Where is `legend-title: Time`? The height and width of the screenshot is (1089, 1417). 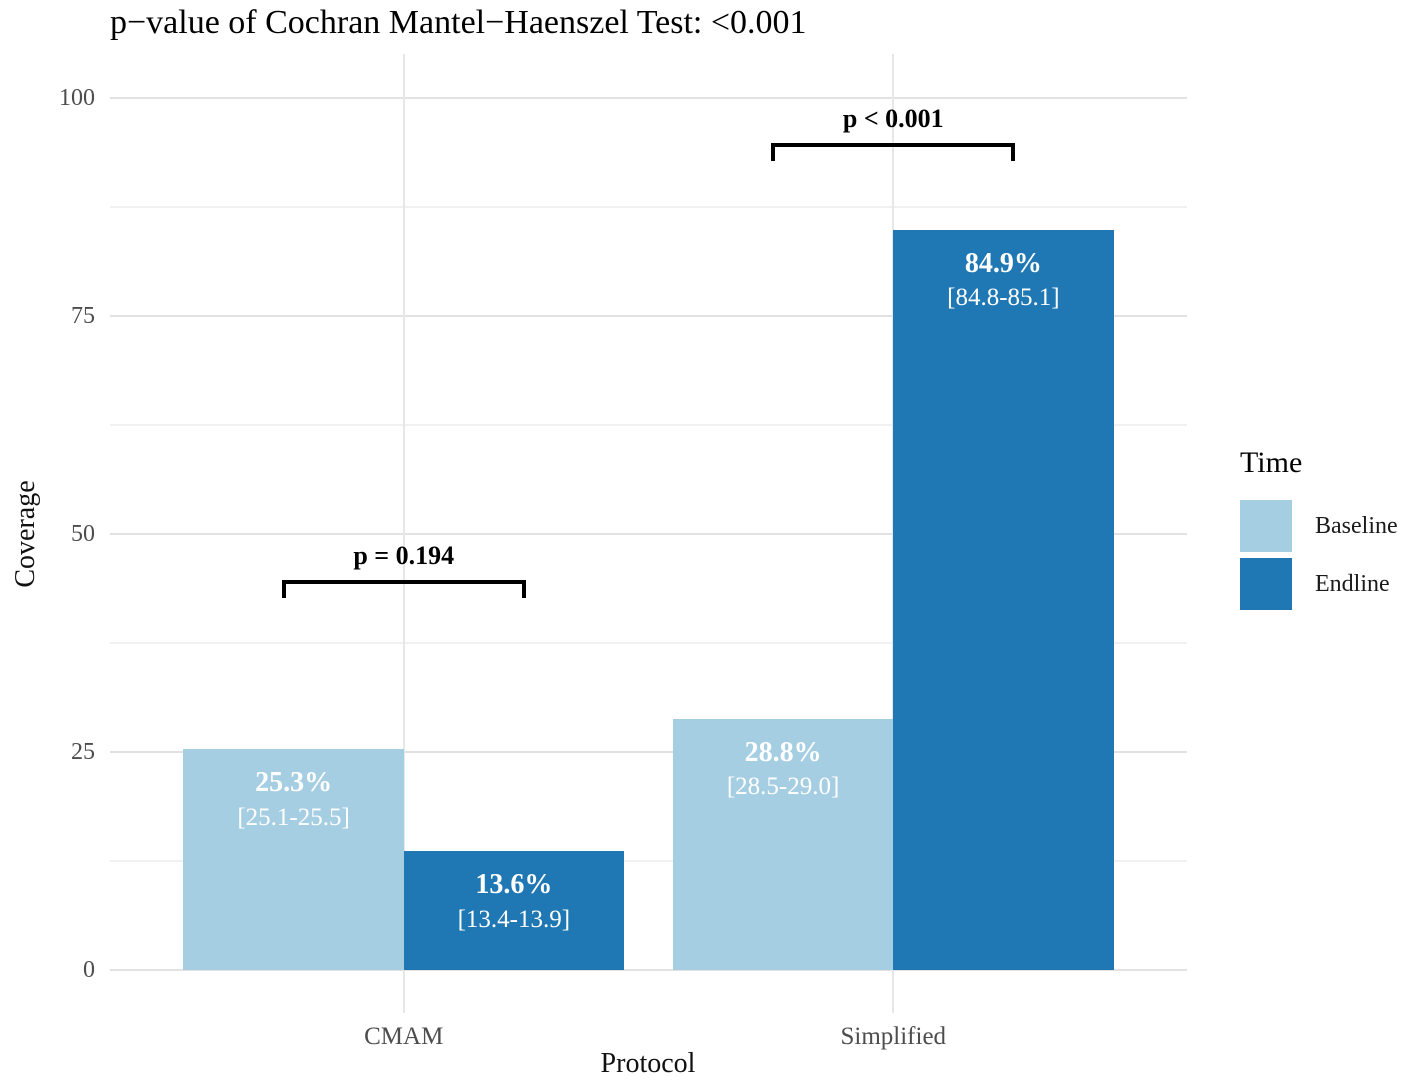 legend-title: Time is located at coordinates (1271, 462).